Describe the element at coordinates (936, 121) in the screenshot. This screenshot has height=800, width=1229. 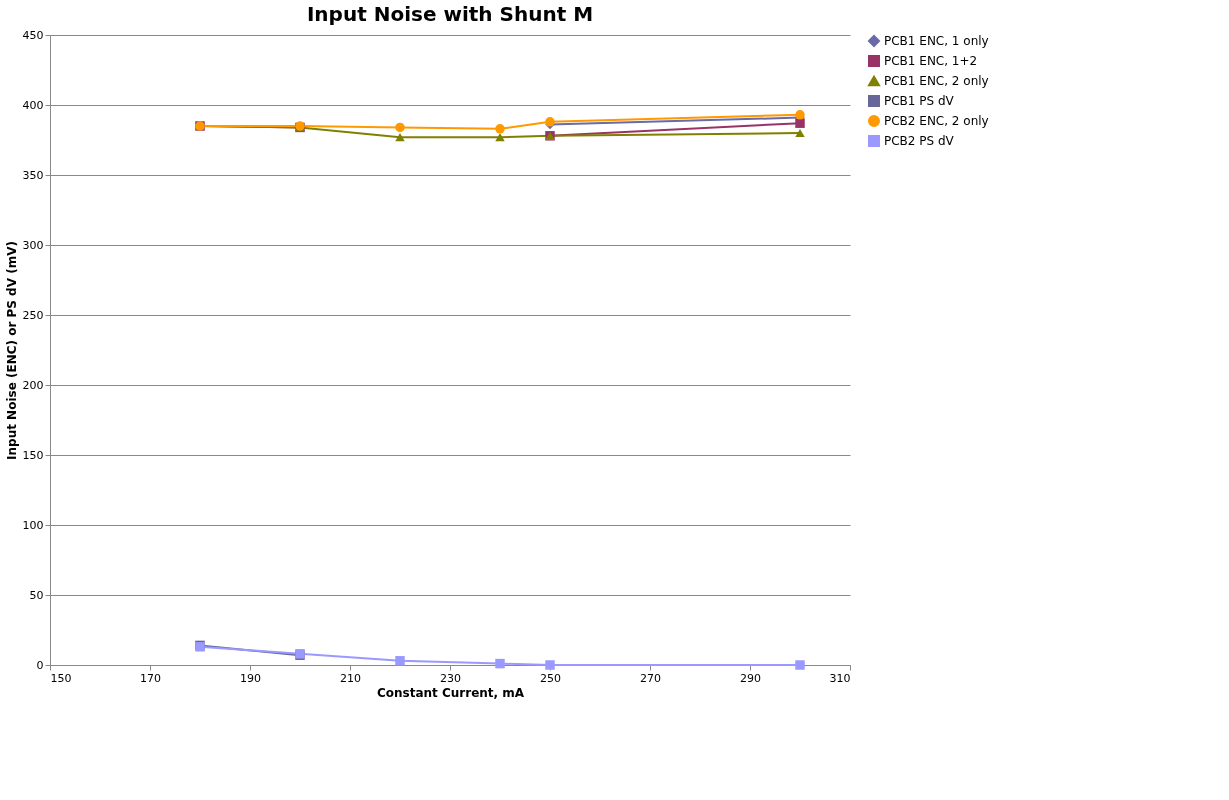
I see `legend-label: PCB2 ENC, 2 only` at that location.